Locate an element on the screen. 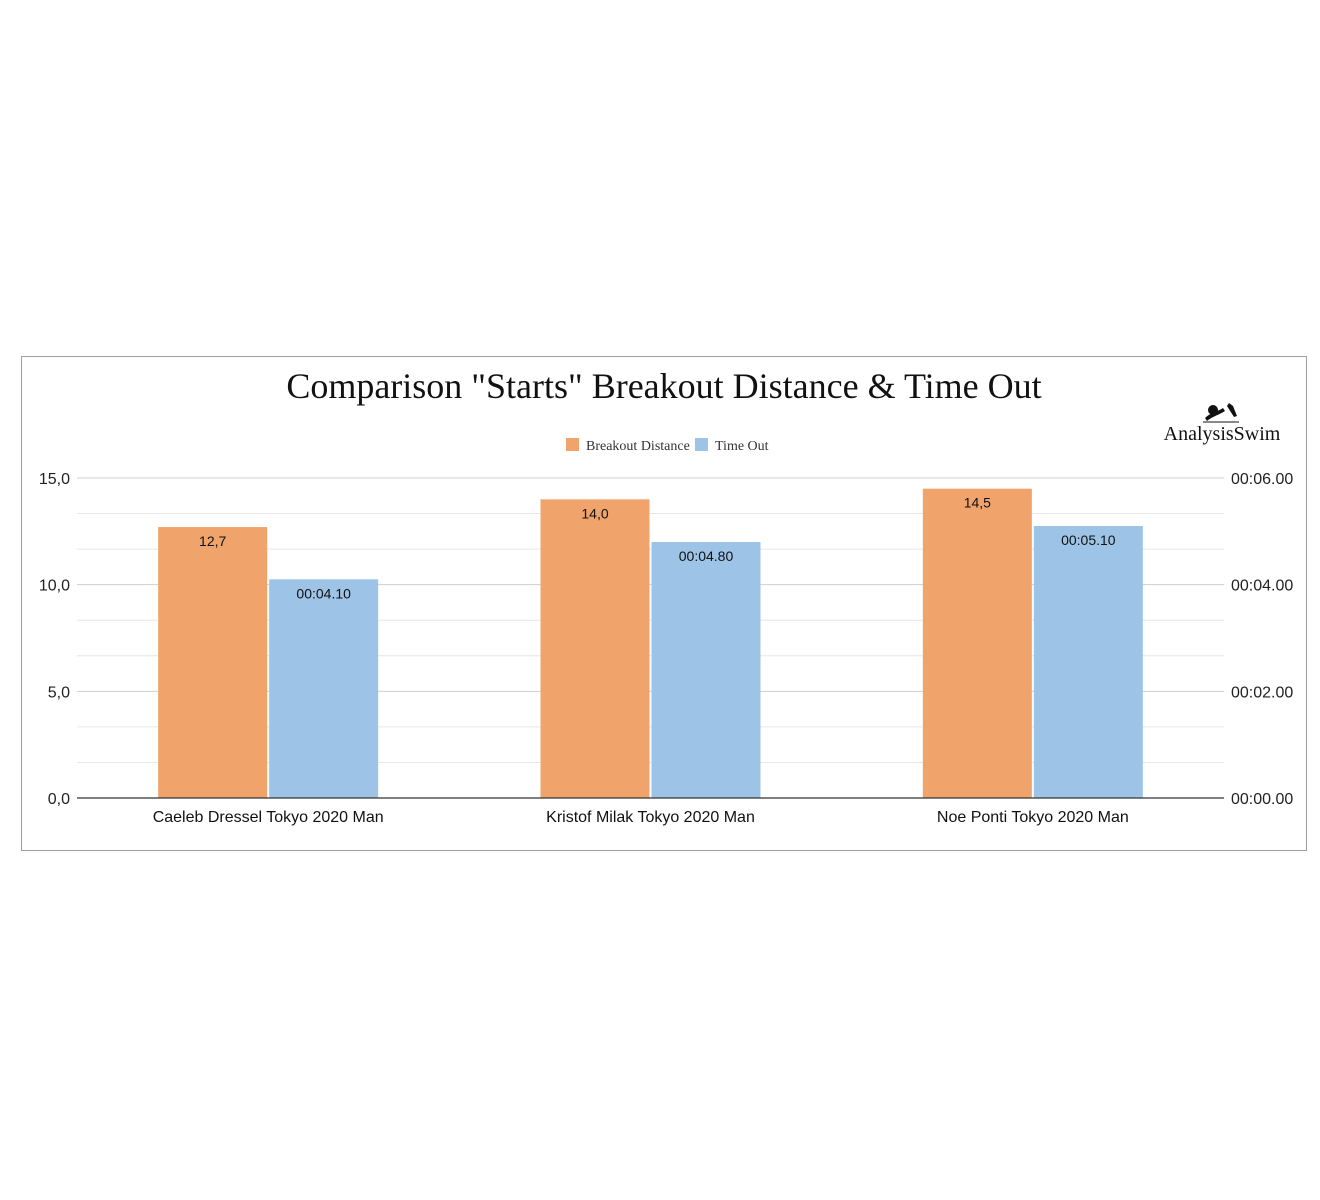 The height and width of the screenshot is (1200, 1320). swimmer-icon is located at coordinates (1221, 413).